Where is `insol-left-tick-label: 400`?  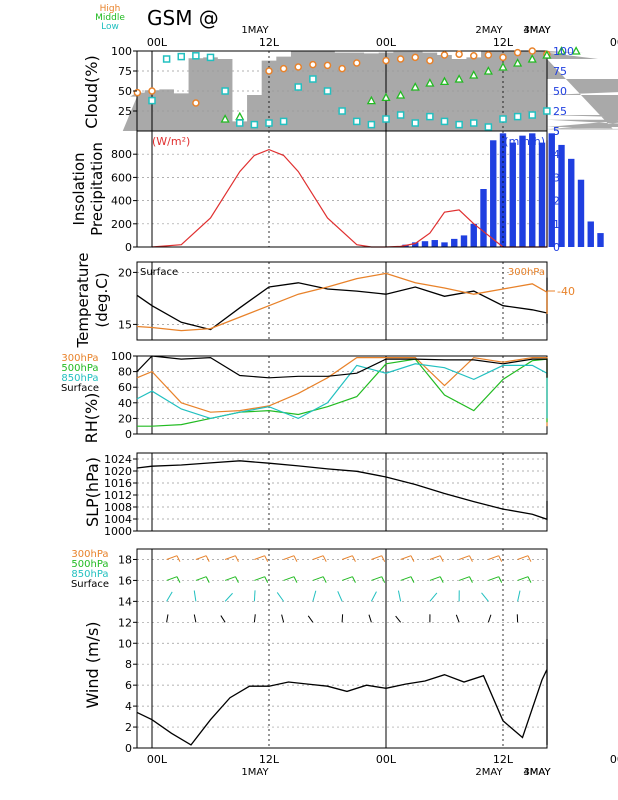 insol-left-tick-label: 400 is located at coordinates (121, 201).